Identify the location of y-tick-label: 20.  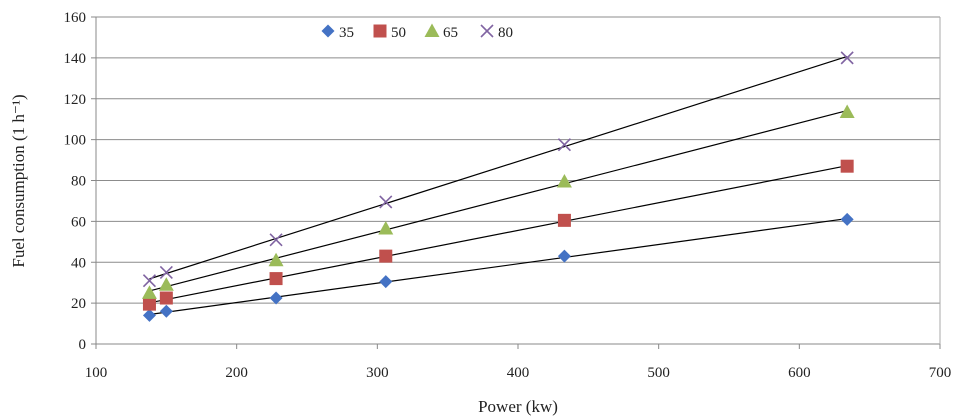
(78, 304).